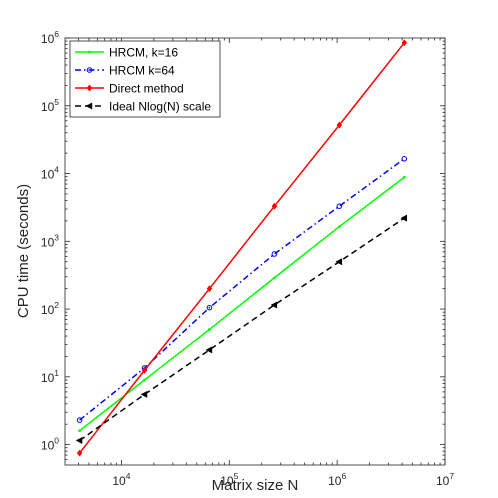 Image resolution: width=498 pixels, height=498 pixels. I want to click on legend-label-2: Direct method, so click(146, 89).